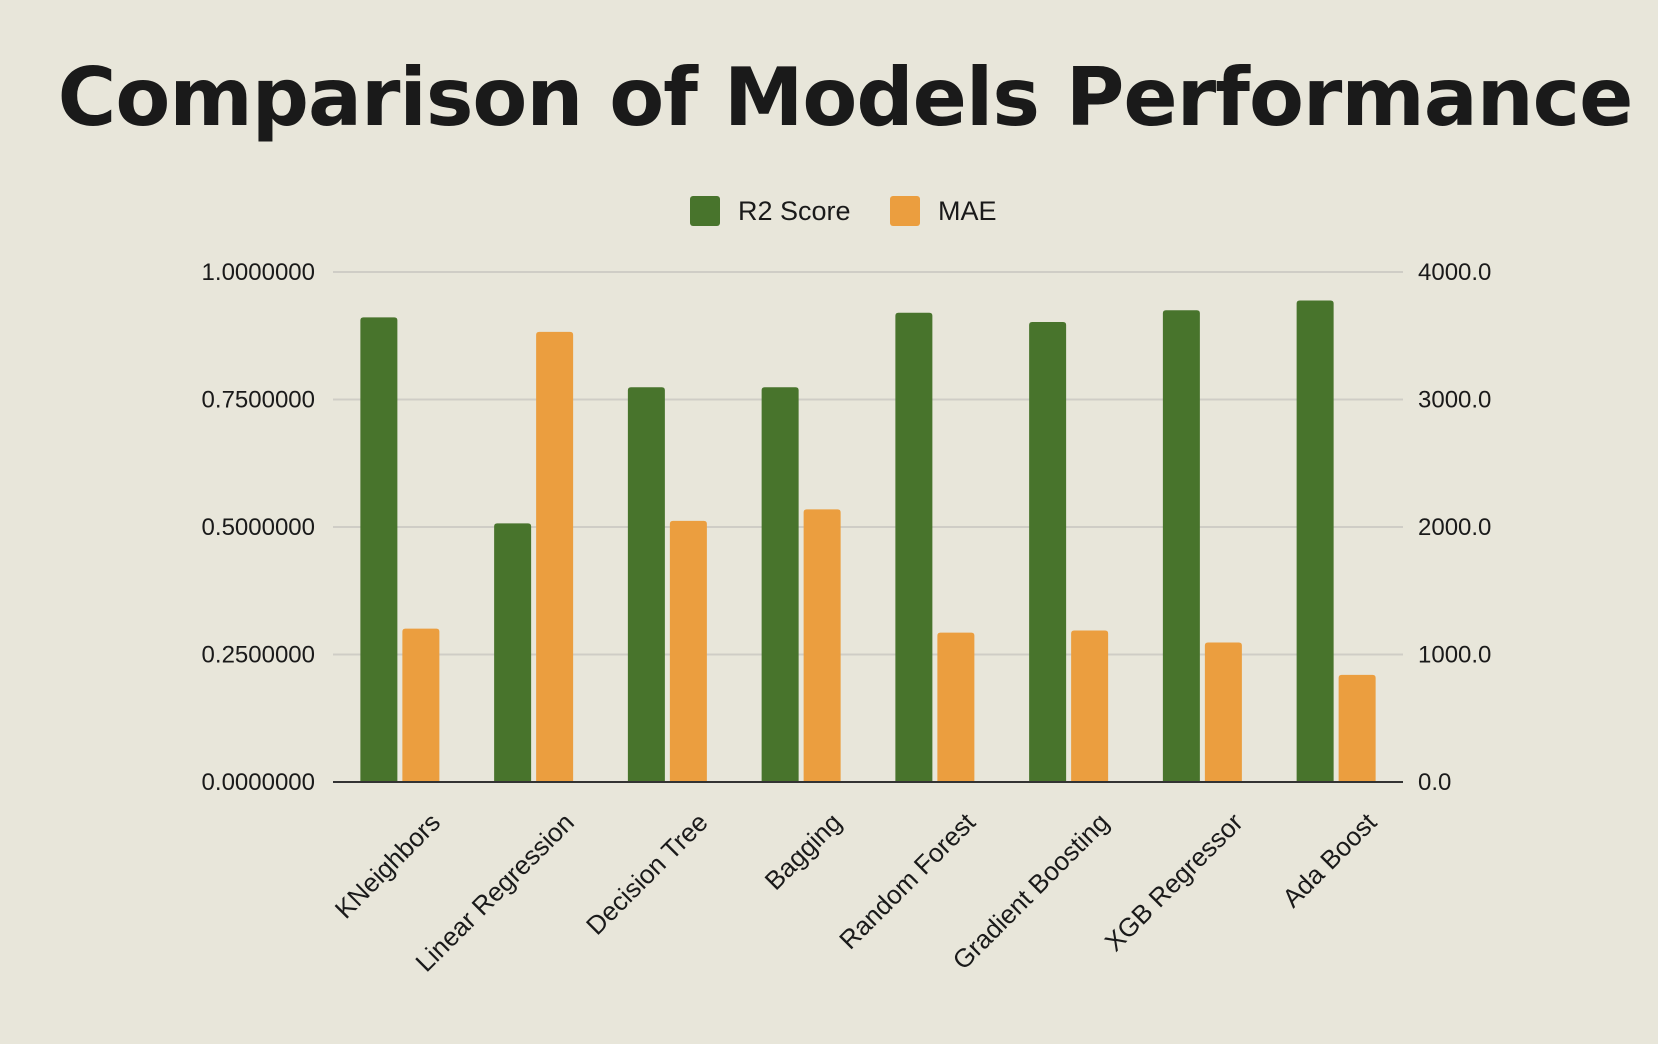 The image size is (1658, 1044). What do you see at coordinates (1434, 782) in the screenshot?
I see `right-tick-label: 0.0` at bounding box center [1434, 782].